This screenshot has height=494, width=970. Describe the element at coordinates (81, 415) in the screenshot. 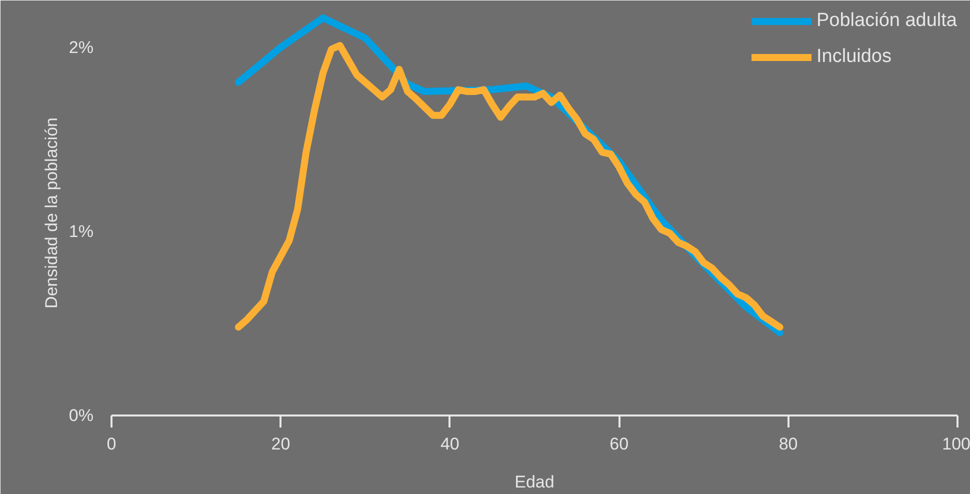

I see `y-tick-label: 0%` at that location.